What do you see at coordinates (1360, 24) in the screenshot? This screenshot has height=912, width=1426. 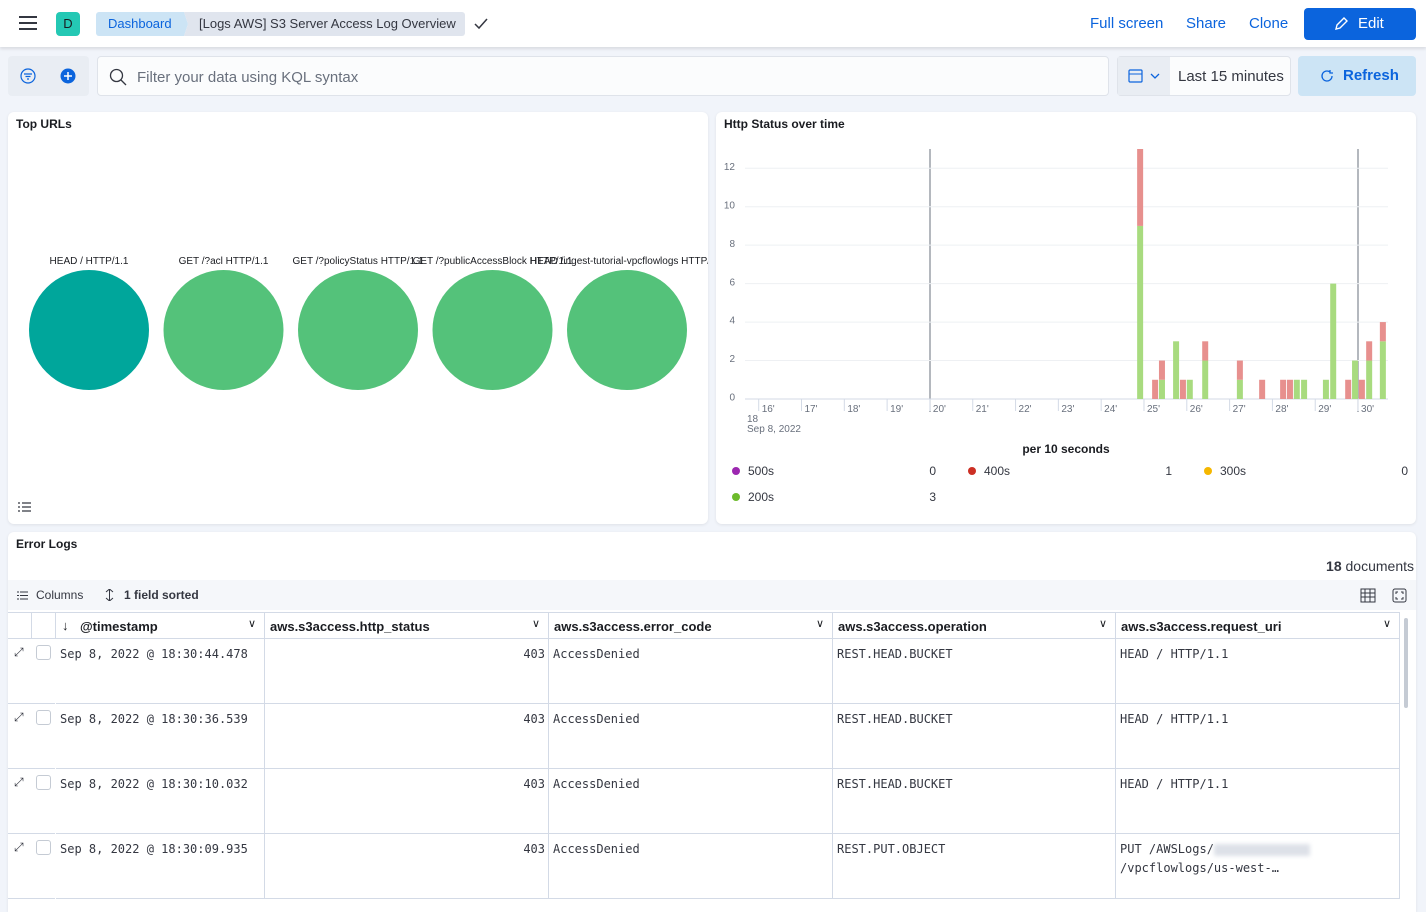 I see `edit-button: Edit` at bounding box center [1360, 24].